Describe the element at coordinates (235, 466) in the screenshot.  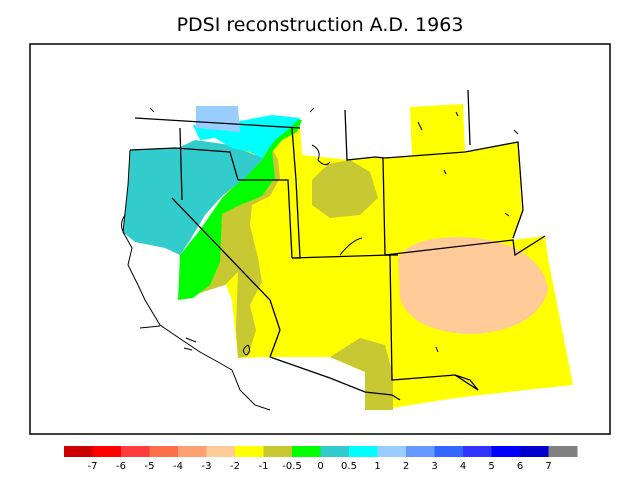
I see `colorbar-tick-label: -2` at that location.